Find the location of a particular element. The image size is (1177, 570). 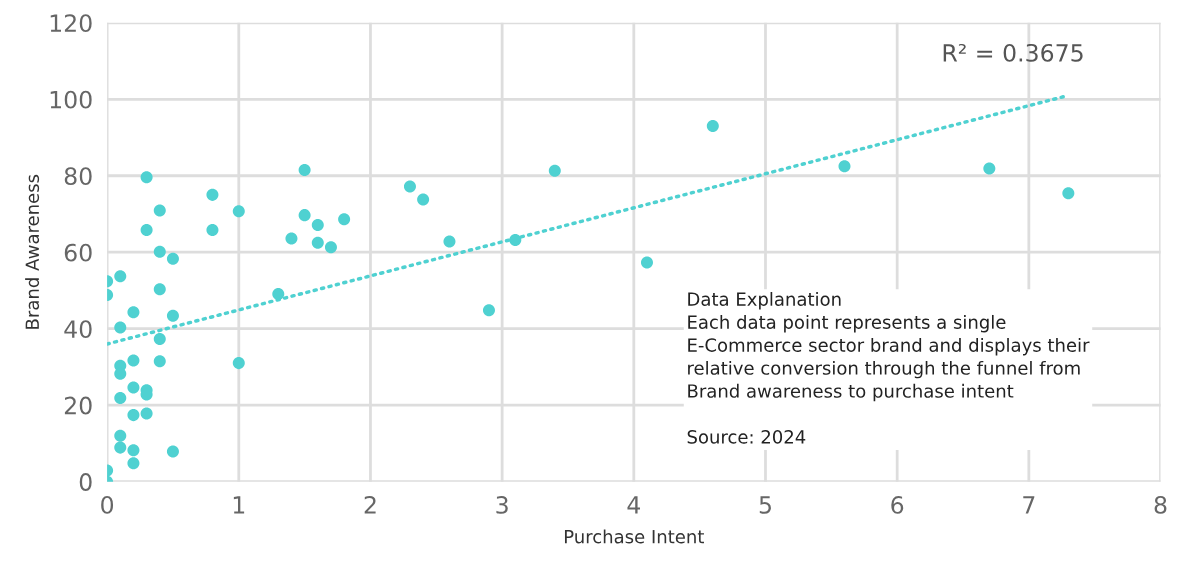

x-tick-label: 3 is located at coordinates (502, 504).